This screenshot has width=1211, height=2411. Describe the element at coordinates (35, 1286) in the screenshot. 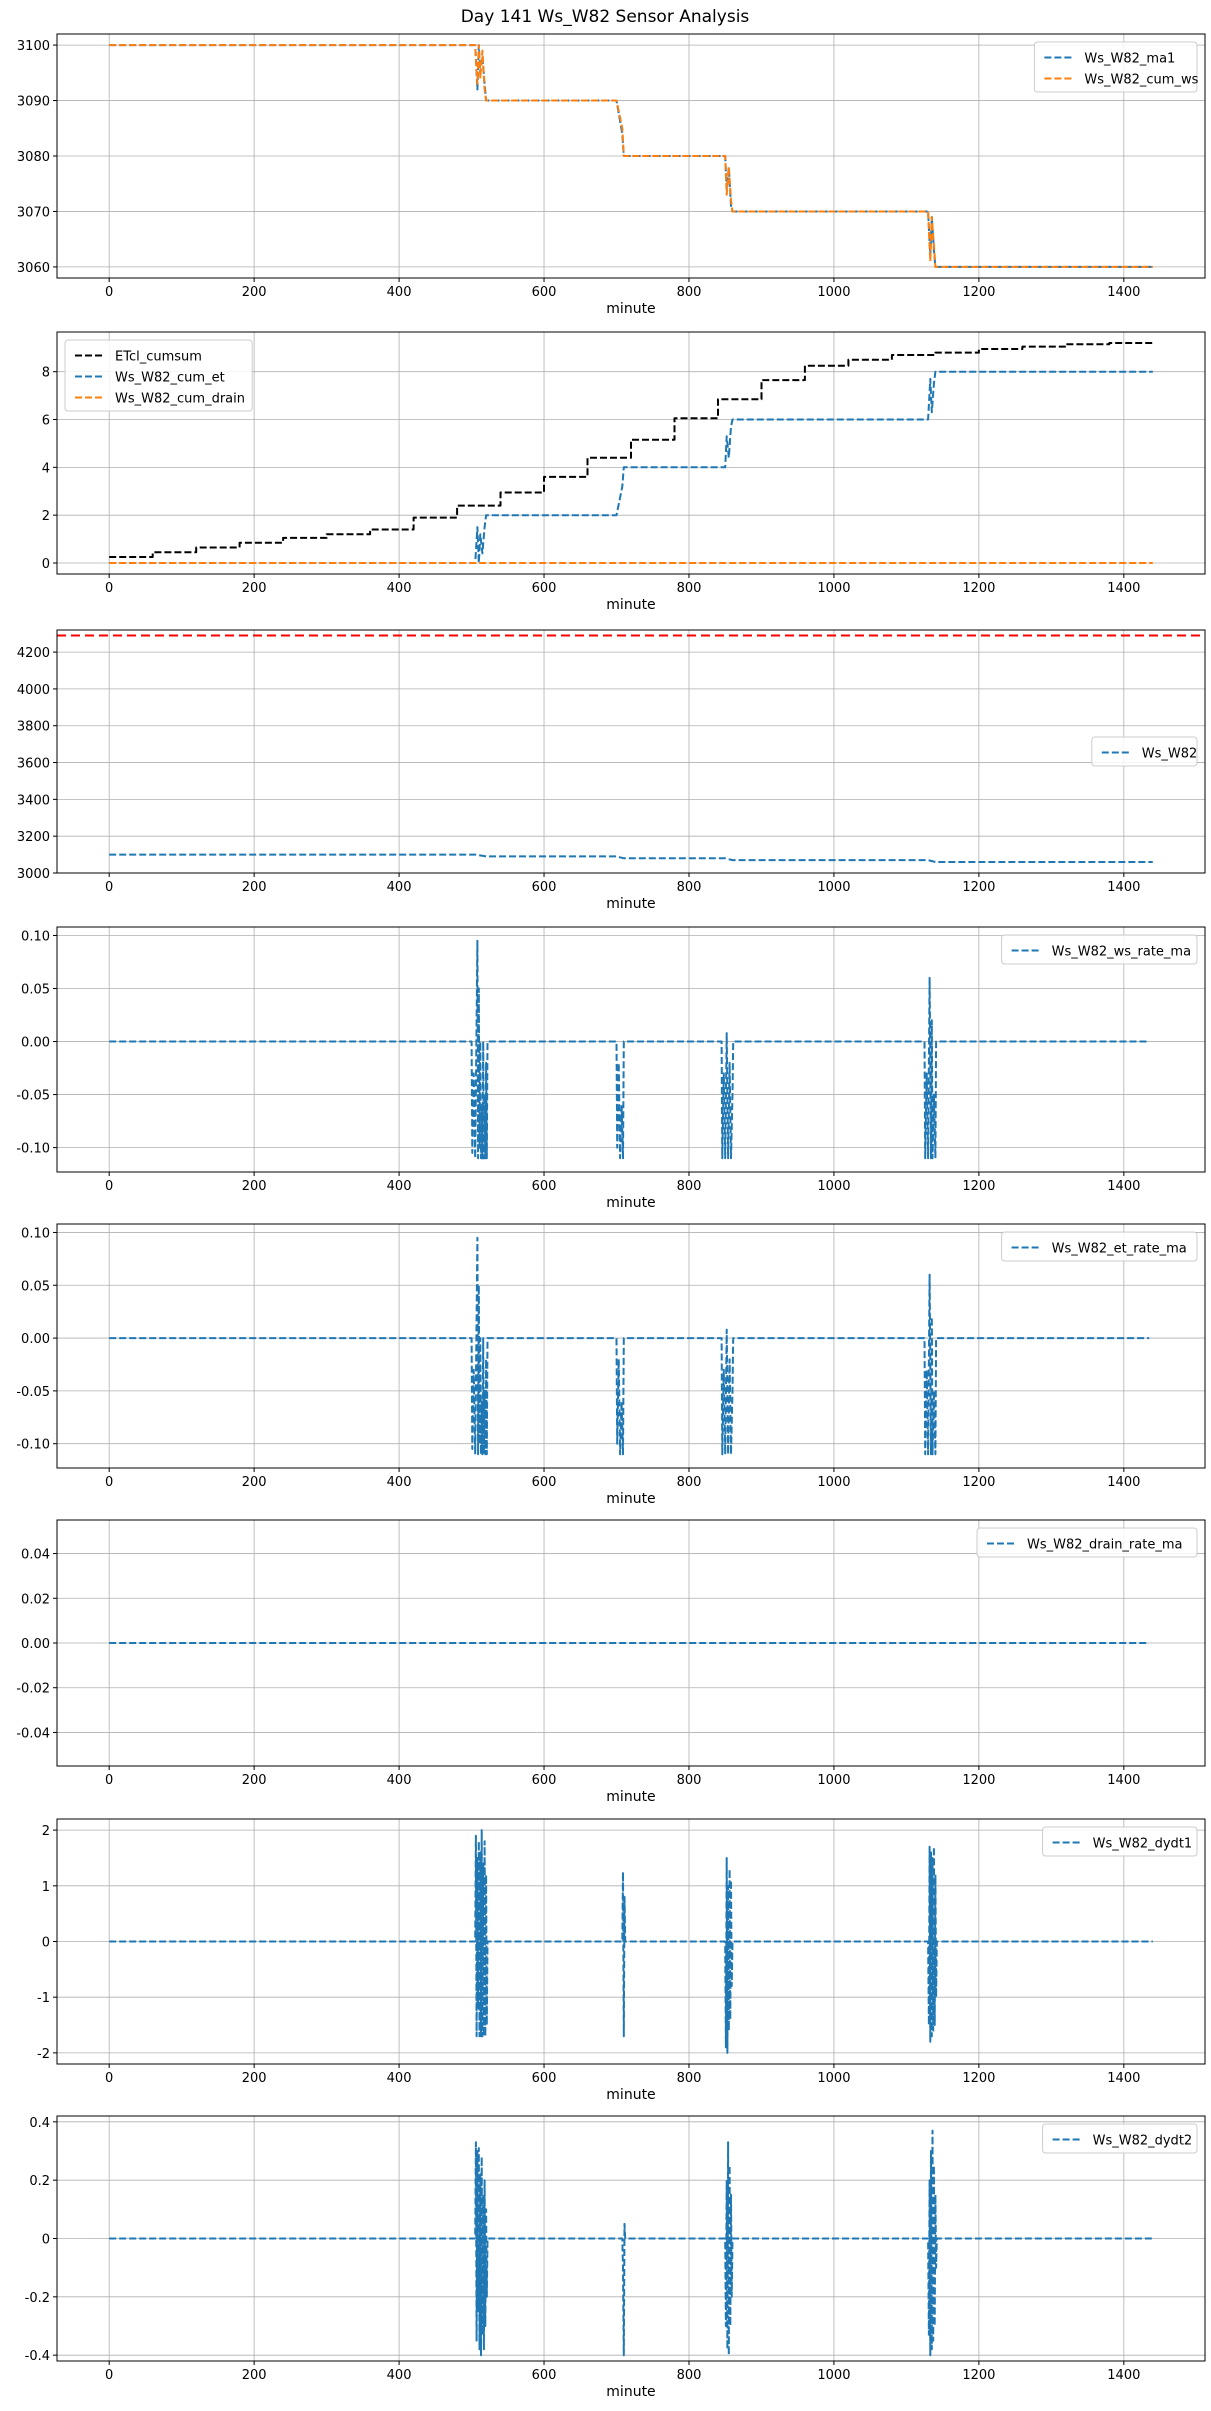

I see `y-tick-label: 0.05` at that location.